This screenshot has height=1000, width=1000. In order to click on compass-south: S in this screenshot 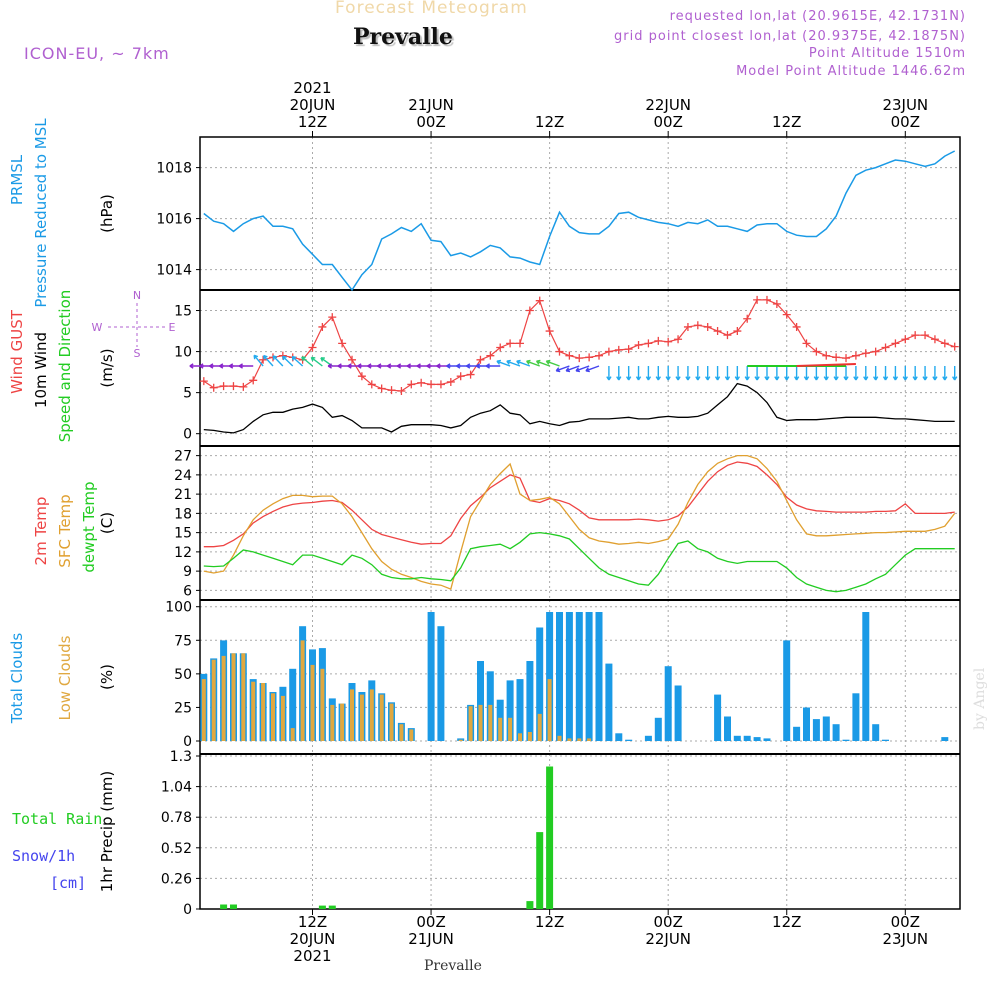, I will do `click(137, 353)`.